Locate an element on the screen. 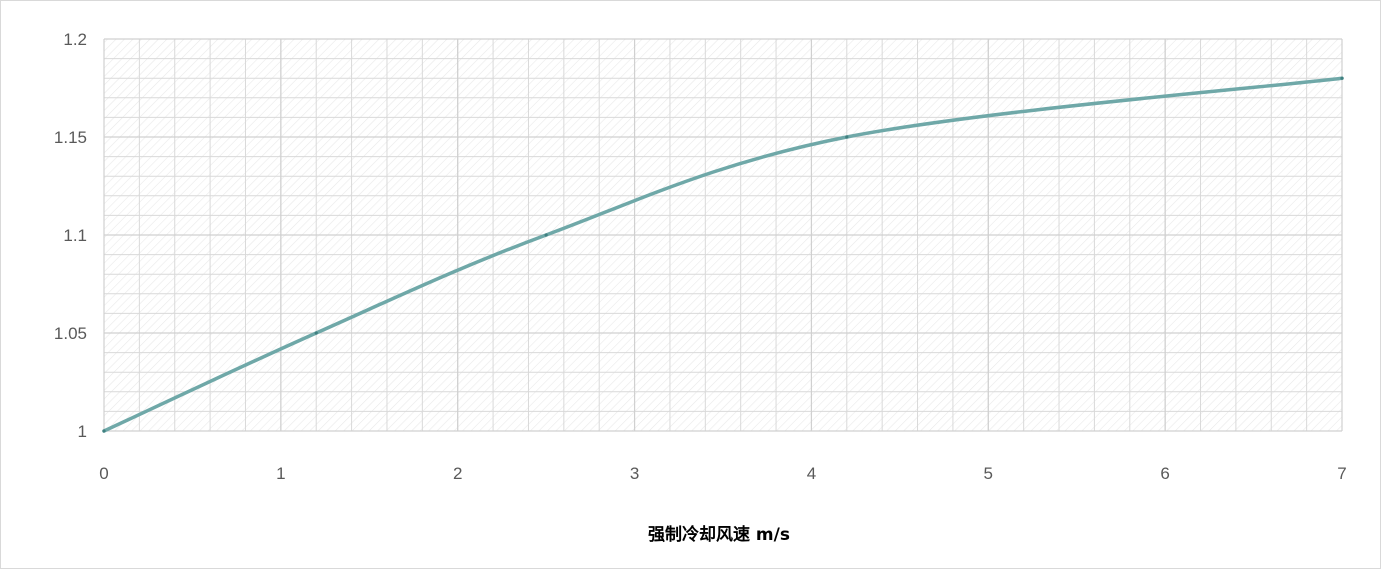 The height and width of the screenshot is (570, 1381). x-tick-label: 1 is located at coordinates (280, 473).